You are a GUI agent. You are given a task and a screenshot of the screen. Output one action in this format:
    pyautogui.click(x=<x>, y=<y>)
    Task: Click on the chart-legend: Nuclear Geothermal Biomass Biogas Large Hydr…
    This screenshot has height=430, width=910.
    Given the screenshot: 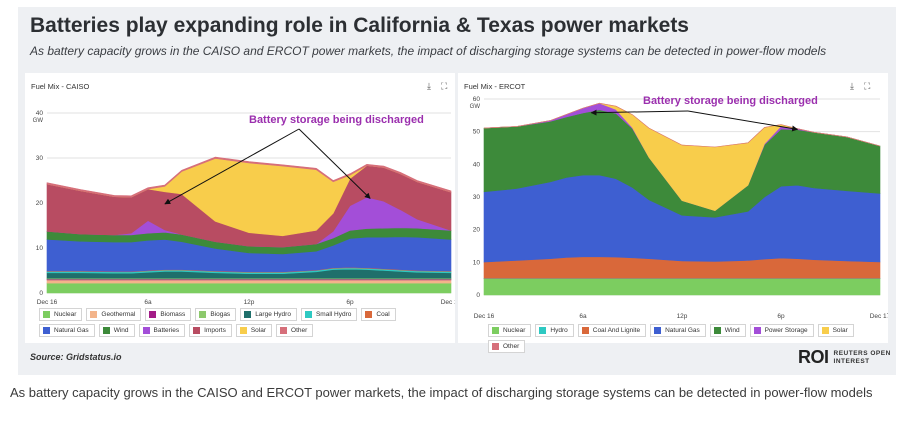 What is the action you would take?
    pyautogui.click(x=244, y=324)
    